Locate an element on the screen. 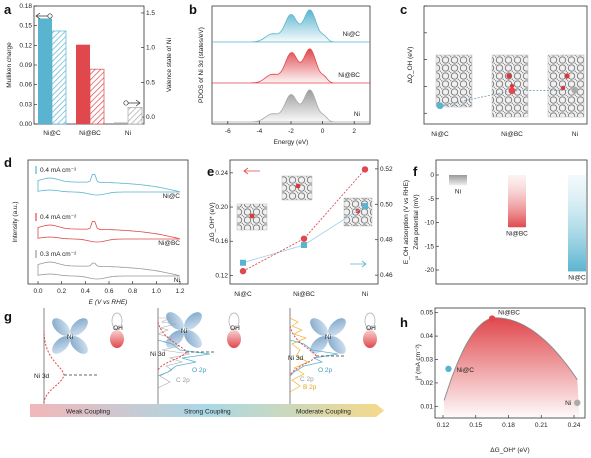  right-axis-arrow-icon is located at coordinates (134, 103).